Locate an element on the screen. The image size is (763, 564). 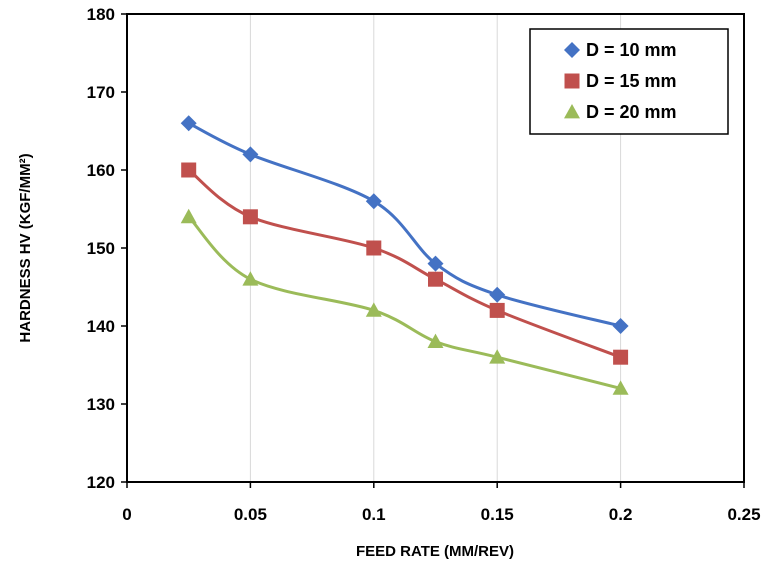
y-tick-label: 170 is located at coordinates (101, 92).